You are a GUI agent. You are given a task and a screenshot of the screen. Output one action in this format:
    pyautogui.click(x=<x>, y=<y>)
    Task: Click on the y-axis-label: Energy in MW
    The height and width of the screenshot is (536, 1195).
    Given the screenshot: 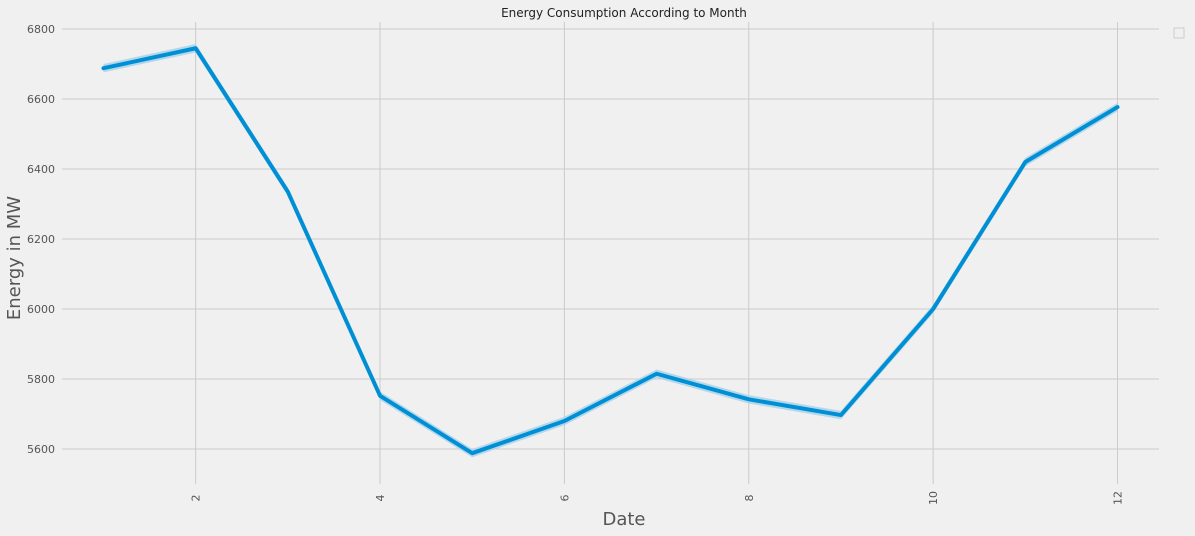 What is the action you would take?
    pyautogui.click(x=14, y=258)
    